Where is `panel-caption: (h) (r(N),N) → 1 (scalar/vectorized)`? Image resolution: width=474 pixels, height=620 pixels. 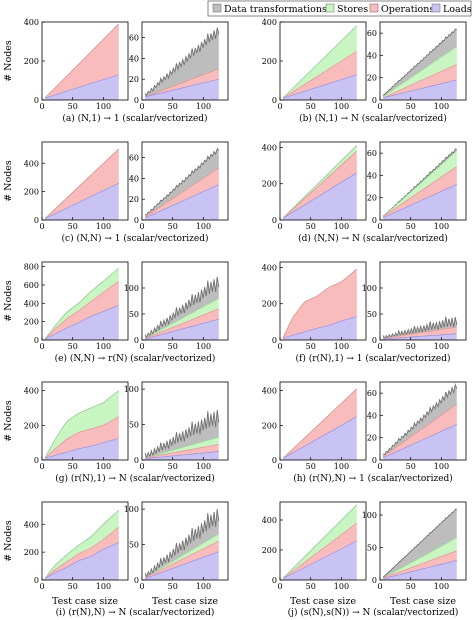 panel-caption: (h) (r(N),N) → 1 (scalar/vectorized) is located at coordinates (373, 478).